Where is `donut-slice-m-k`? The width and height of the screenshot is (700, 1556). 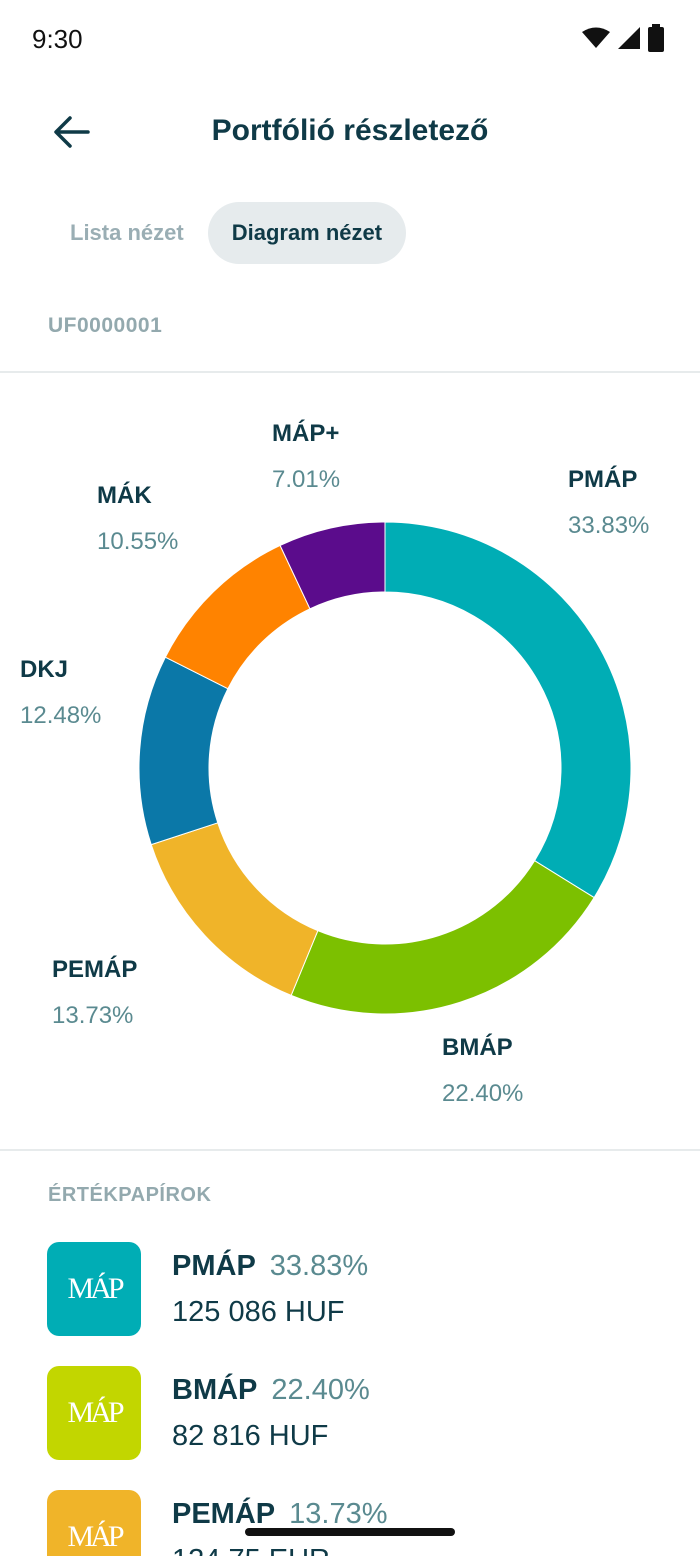 donut-slice-m-k is located at coordinates (237, 617).